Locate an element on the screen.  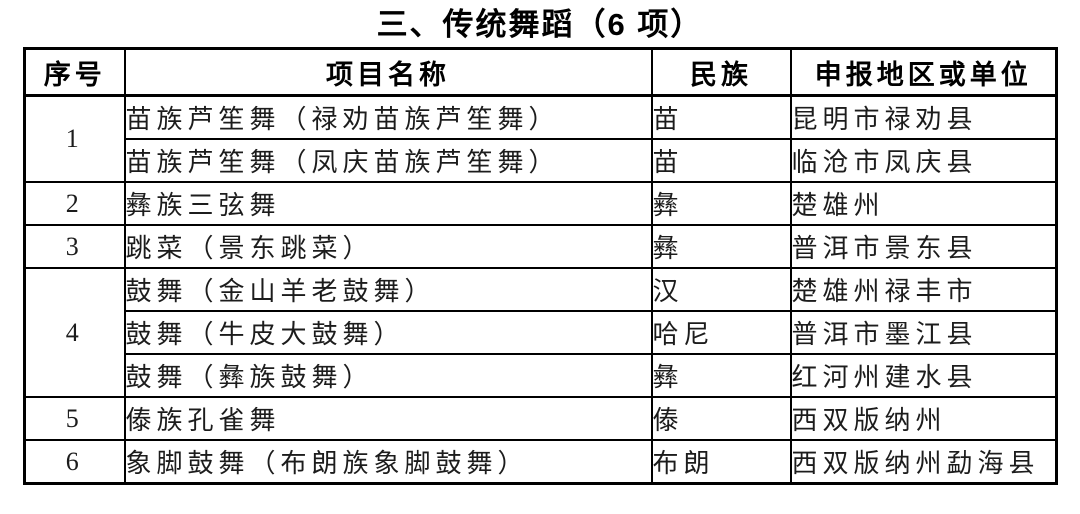
cell-serial-number: 5 is located at coordinates (74, 418).